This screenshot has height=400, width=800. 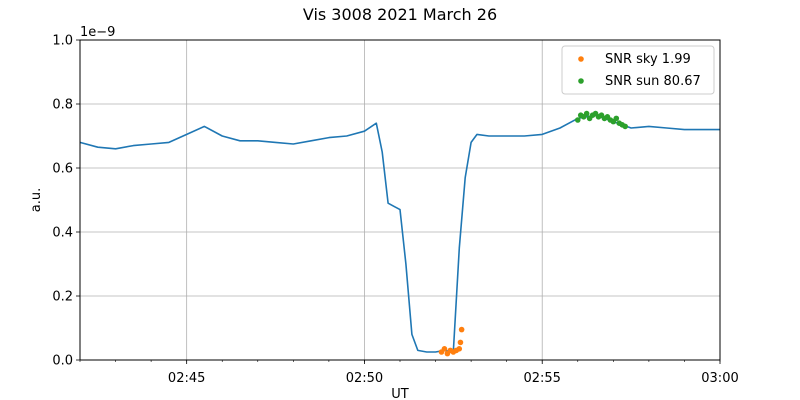 What do you see at coordinates (62, 105) in the screenshot?
I see `y-tick-label: 0.8` at bounding box center [62, 105].